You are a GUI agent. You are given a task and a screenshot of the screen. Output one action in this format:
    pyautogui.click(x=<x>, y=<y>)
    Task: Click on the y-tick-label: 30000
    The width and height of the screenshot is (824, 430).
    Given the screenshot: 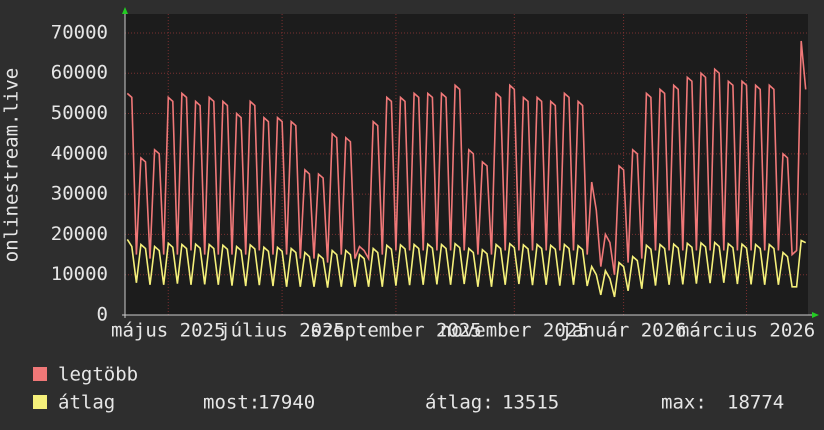 What is the action you would take?
    pyautogui.click(x=79, y=194)
    